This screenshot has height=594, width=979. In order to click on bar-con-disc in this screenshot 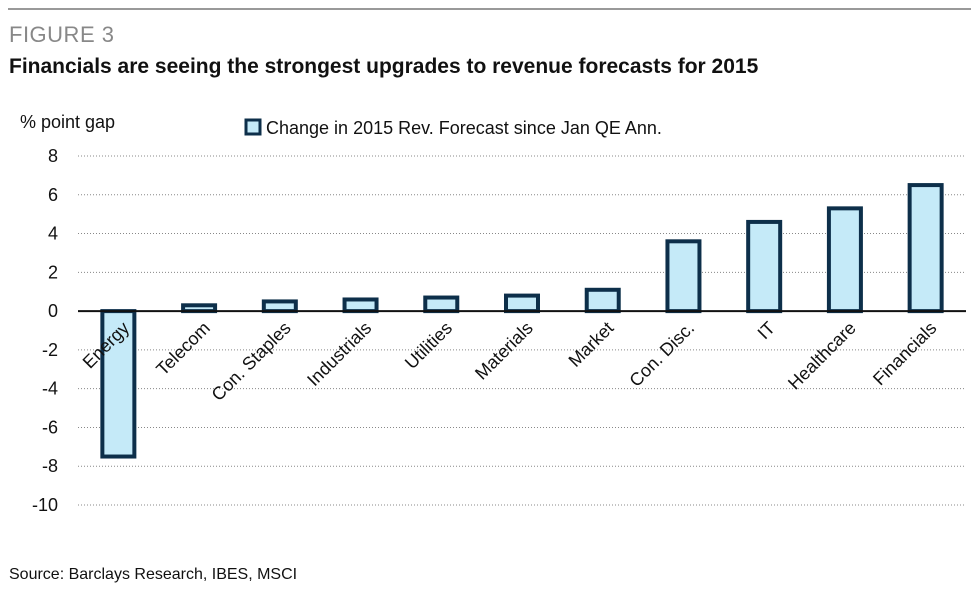, I will do `click(683, 276)`.